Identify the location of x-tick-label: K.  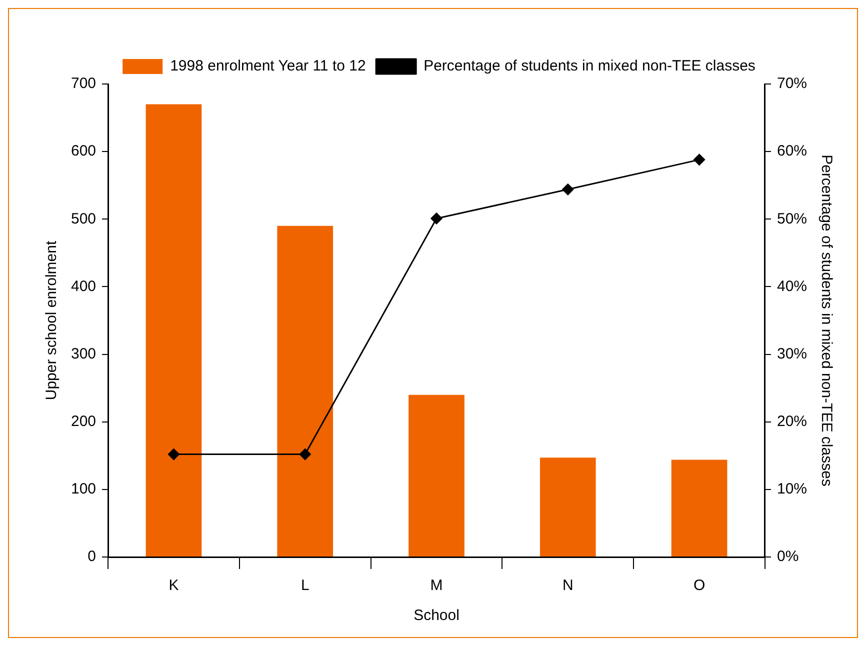
(173, 585).